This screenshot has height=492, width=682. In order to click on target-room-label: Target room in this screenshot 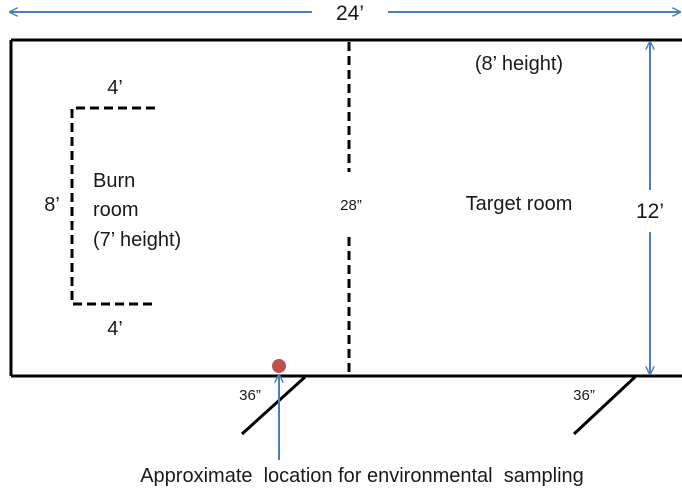, I will do `click(519, 204)`.